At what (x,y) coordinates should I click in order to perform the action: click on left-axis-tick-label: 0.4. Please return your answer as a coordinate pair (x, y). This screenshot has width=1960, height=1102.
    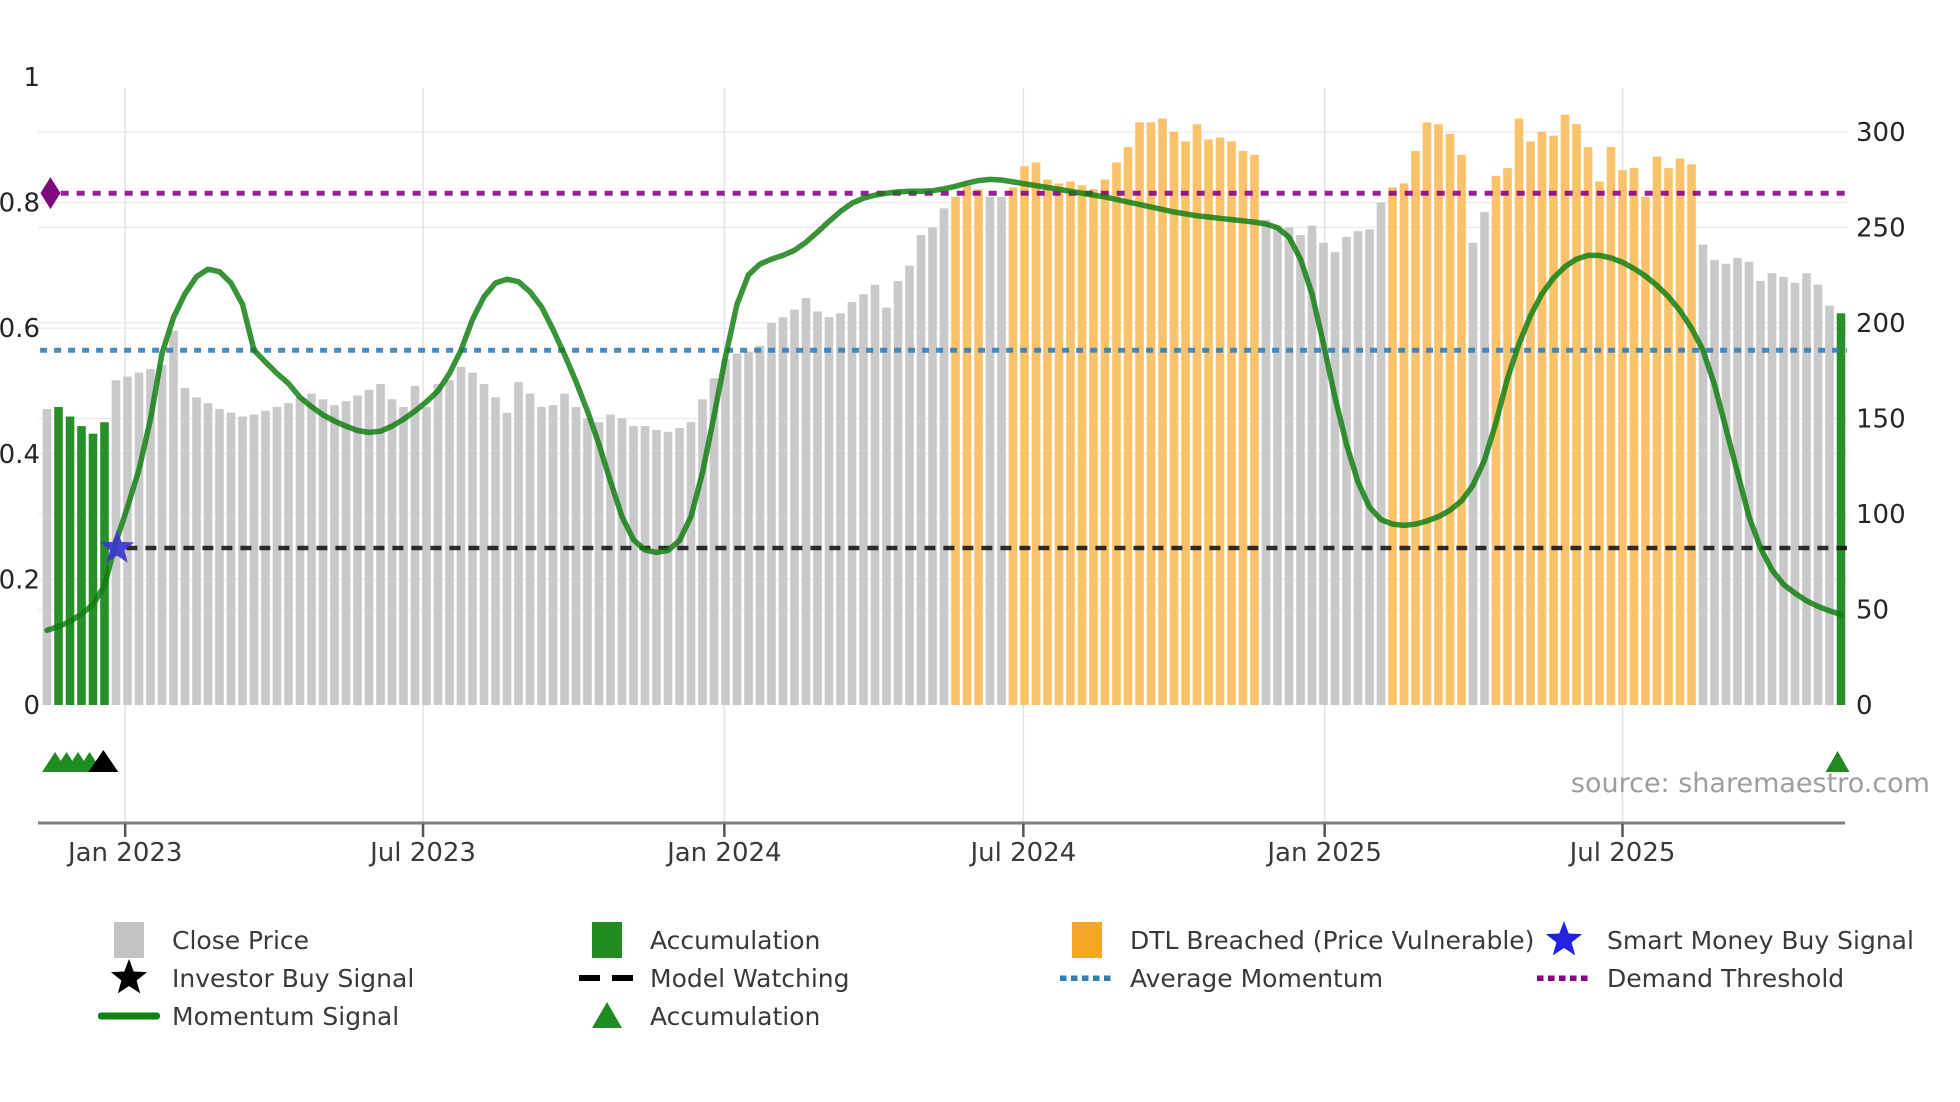
    Looking at the image, I should click on (20, 455).